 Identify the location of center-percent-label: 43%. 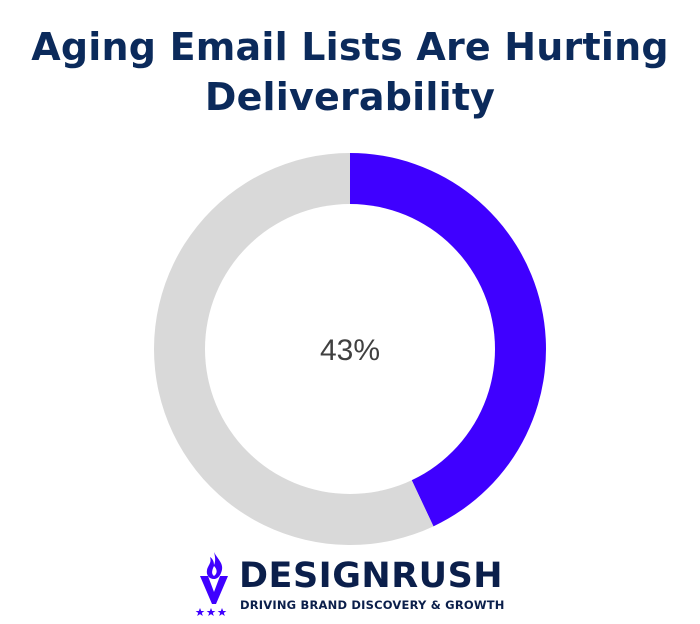
(350, 350).